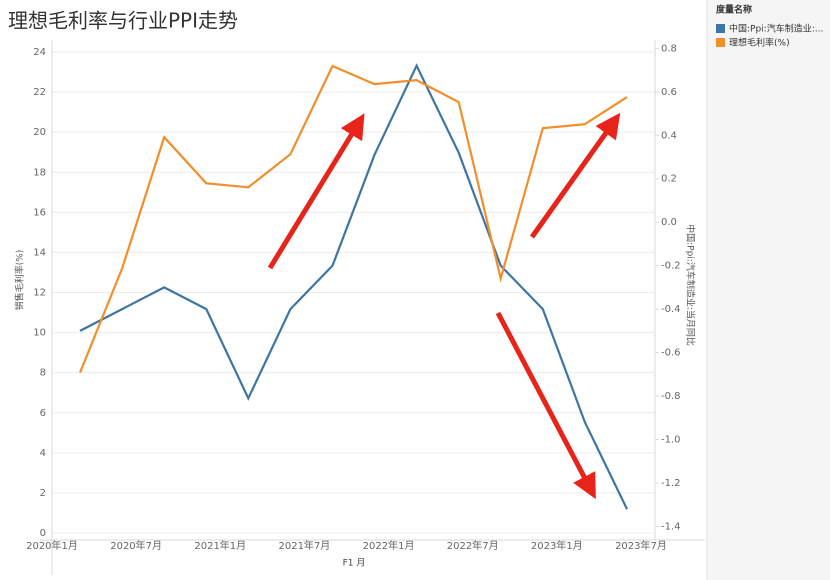 This screenshot has height=580, width=830. What do you see at coordinates (43, 453) in the screenshot?
I see `y-tick-label: 4` at bounding box center [43, 453].